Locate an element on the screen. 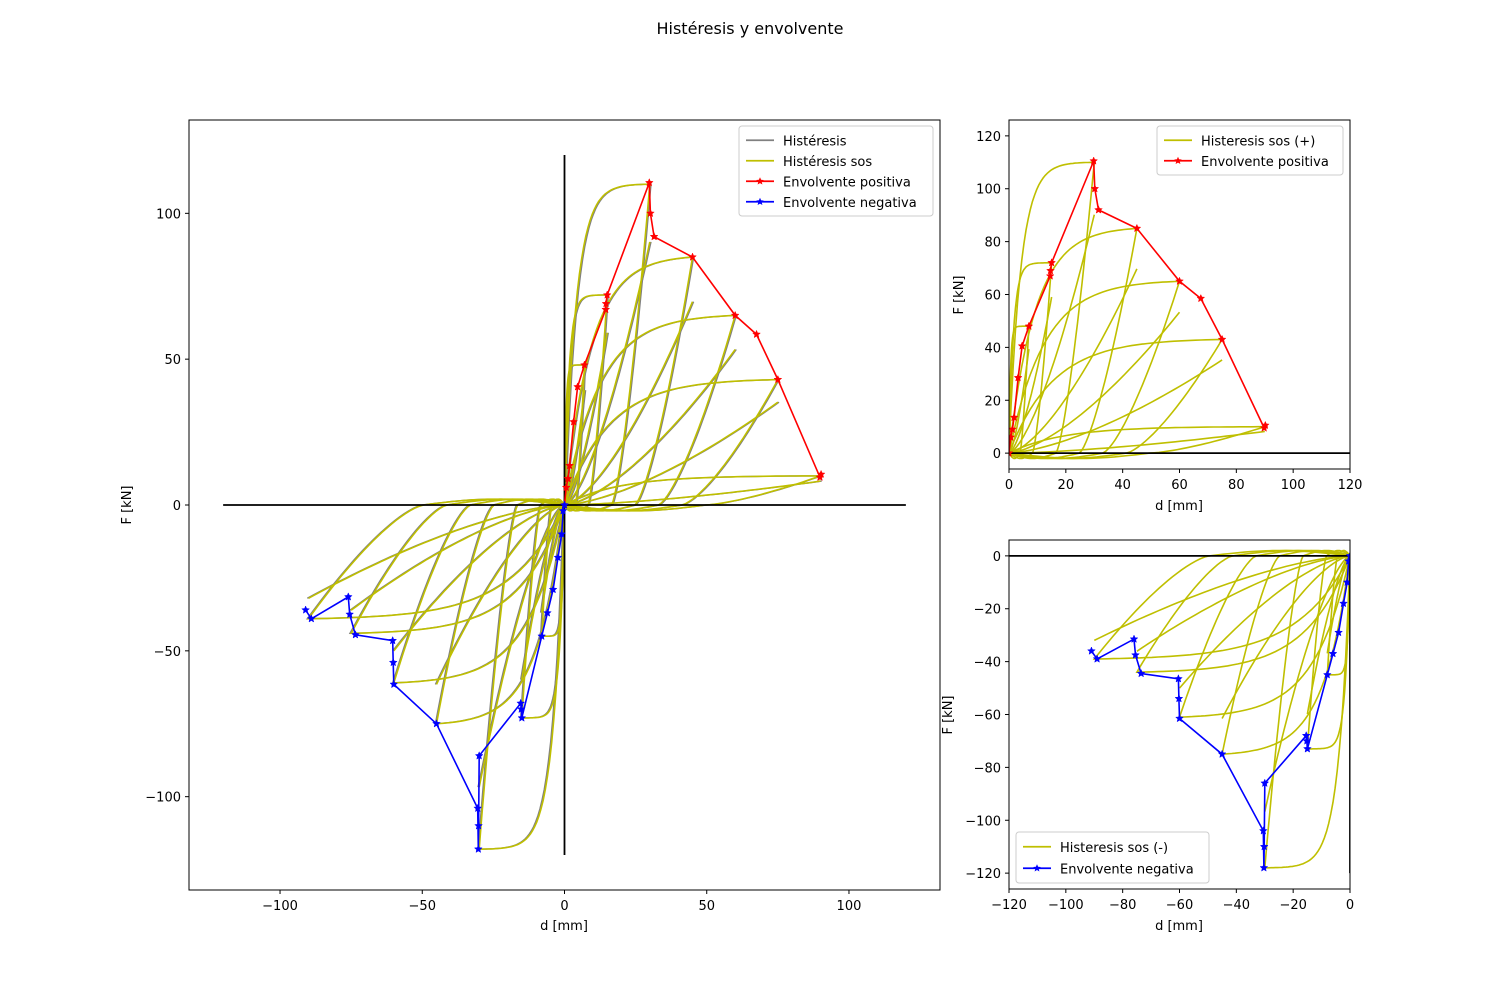 Image resolution: width=1500 pixels, height=1000 pixels. positive-x-axis-label: d [mm] is located at coordinates (1179, 506).